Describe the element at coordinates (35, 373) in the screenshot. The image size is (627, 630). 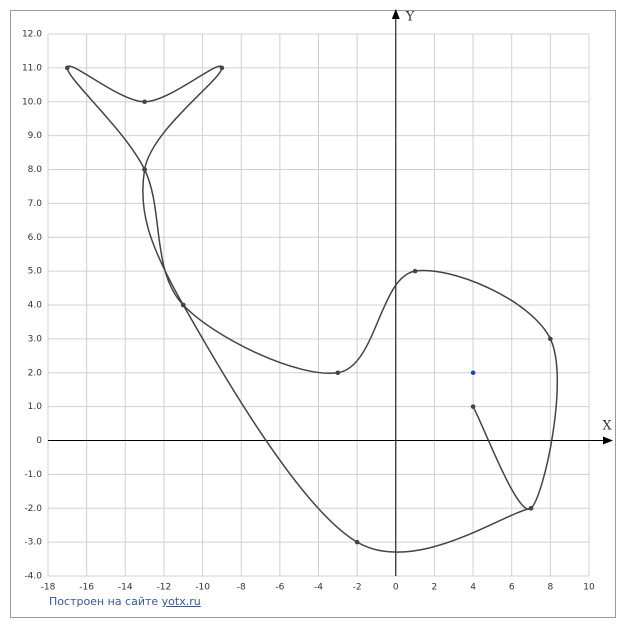
I see `y-tick-label: 2.0` at that location.